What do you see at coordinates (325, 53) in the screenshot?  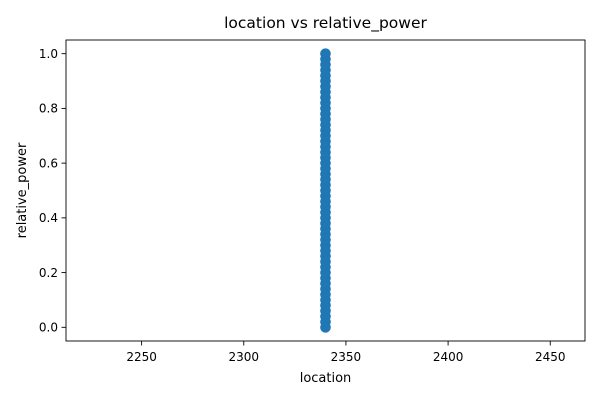 I see `scatter-point` at bounding box center [325, 53].